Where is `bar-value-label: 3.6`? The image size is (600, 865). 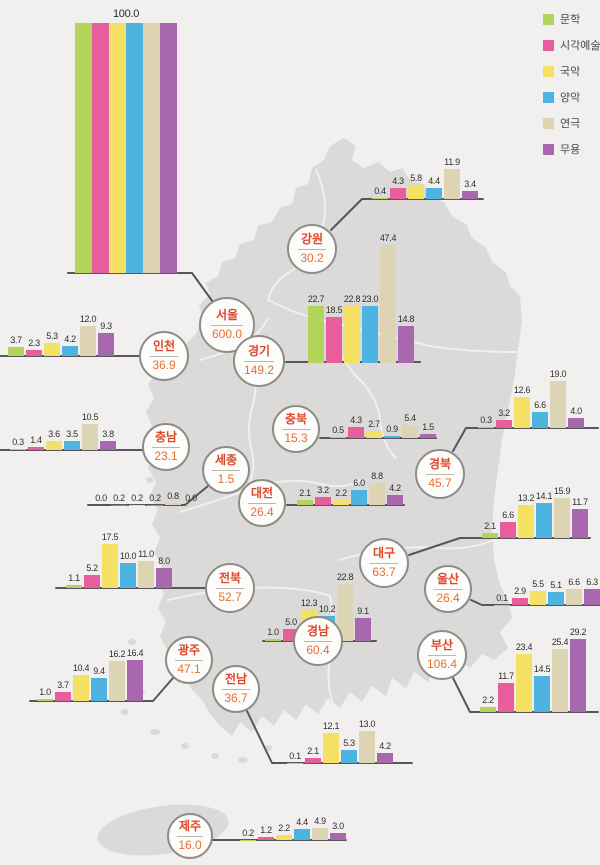 bar-value-label: 3.6 is located at coordinates (54, 434).